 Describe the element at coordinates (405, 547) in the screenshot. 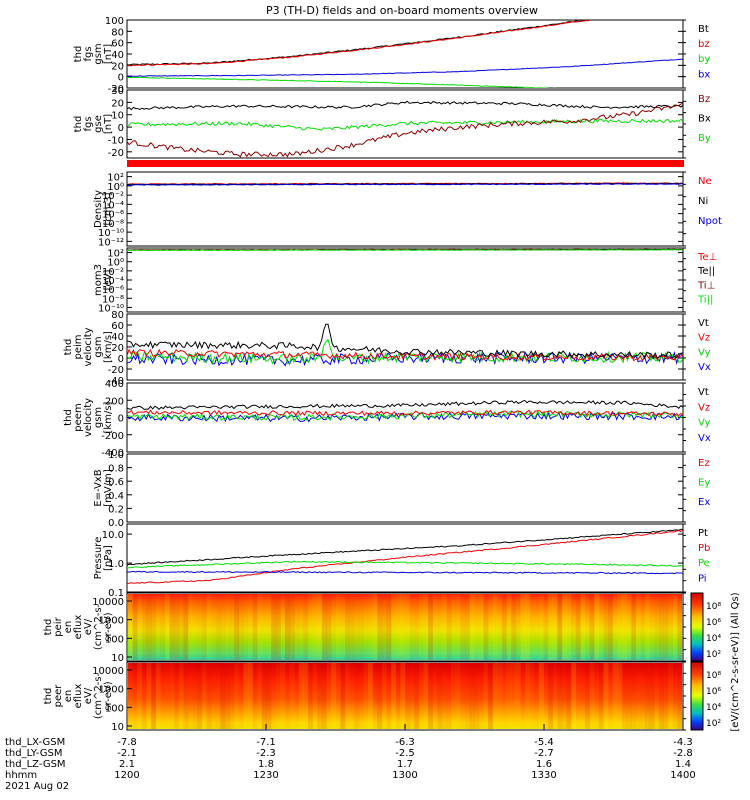

I see `series-Pt` at that location.